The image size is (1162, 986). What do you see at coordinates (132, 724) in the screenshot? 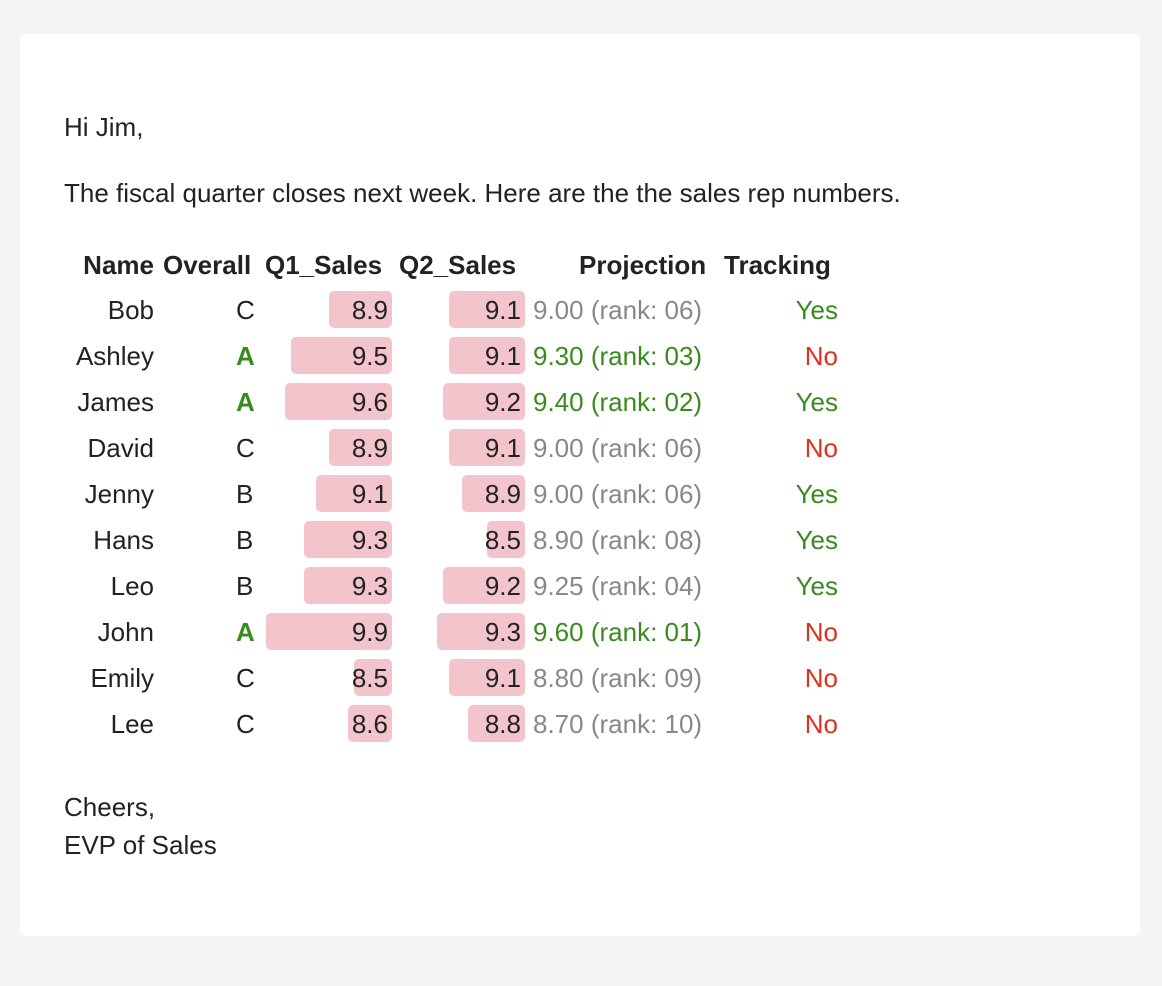
I see `rep-name: Lee` at bounding box center [132, 724].